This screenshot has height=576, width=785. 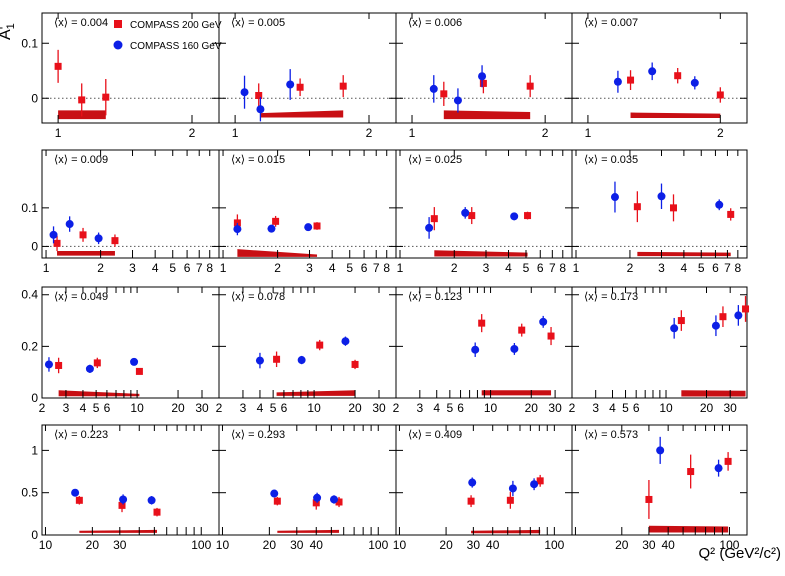 I want to click on panel-x-label: ⟨x⟩ = 0.035, so click(x=611, y=160).